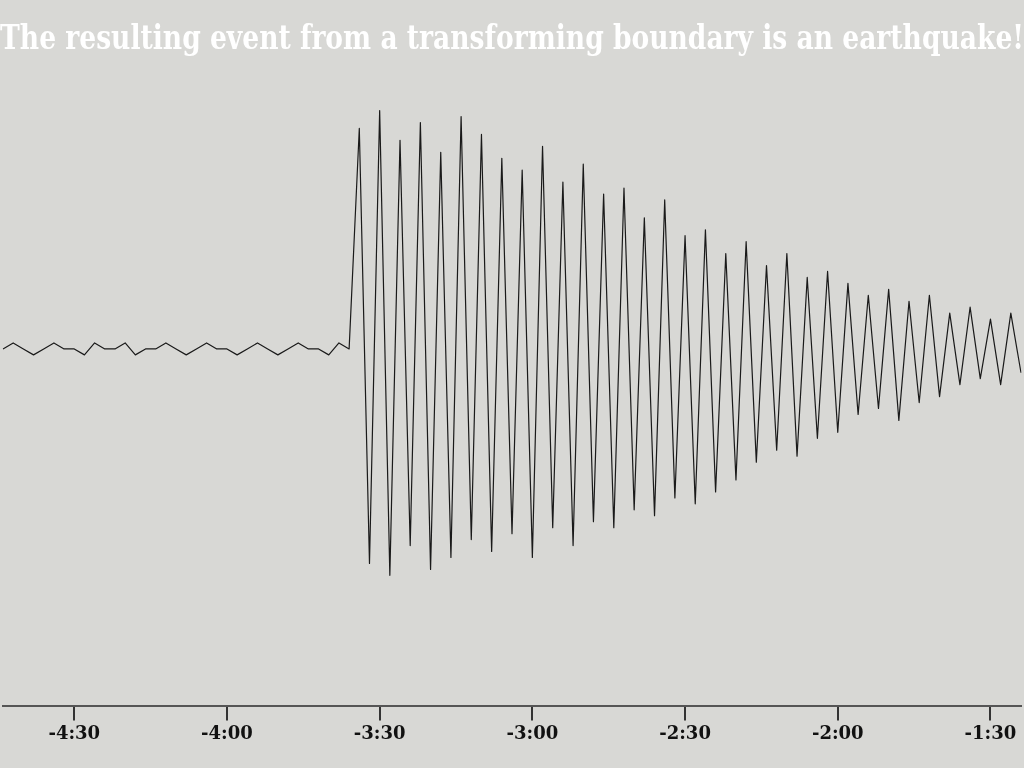 The width and height of the screenshot is (1024, 768). I want to click on x-tick-label: -4:30, so click(74, 732).